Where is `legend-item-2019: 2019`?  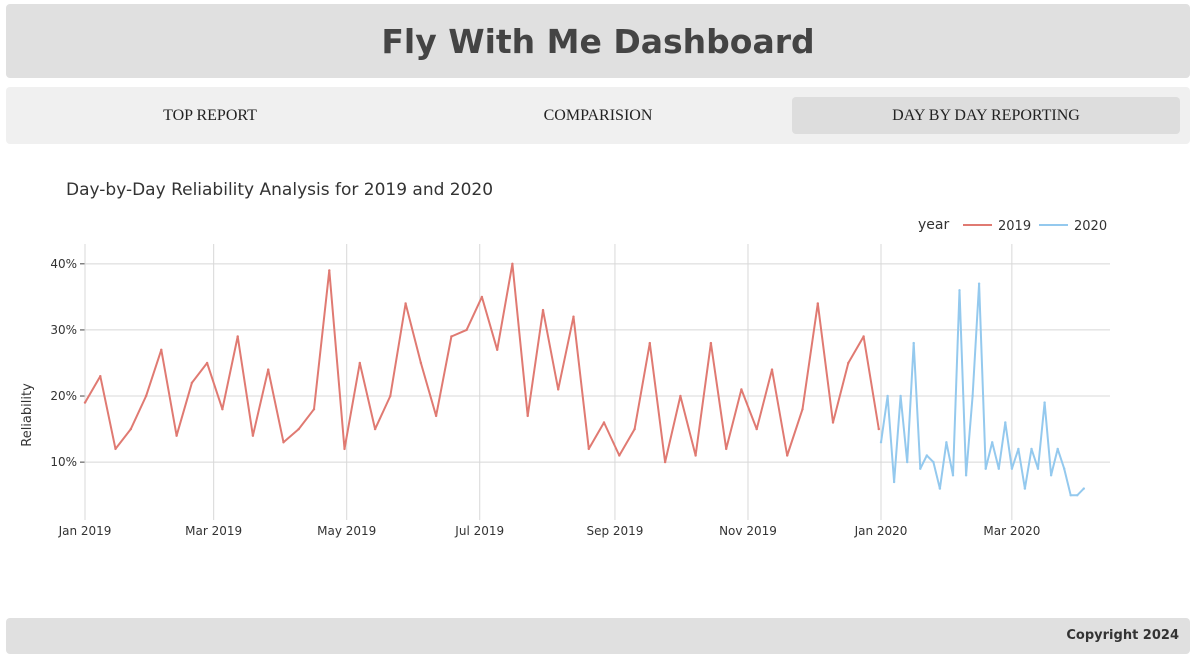 legend-item-2019: 2019 is located at coordinates (1014, 226).